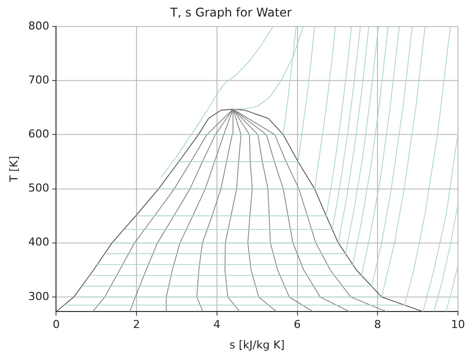 The height and width of the screenshot is (356, 474). Describe the element at coordinates (39, 79) in the screenshot. I see `y-tick-label: 700` at that location.